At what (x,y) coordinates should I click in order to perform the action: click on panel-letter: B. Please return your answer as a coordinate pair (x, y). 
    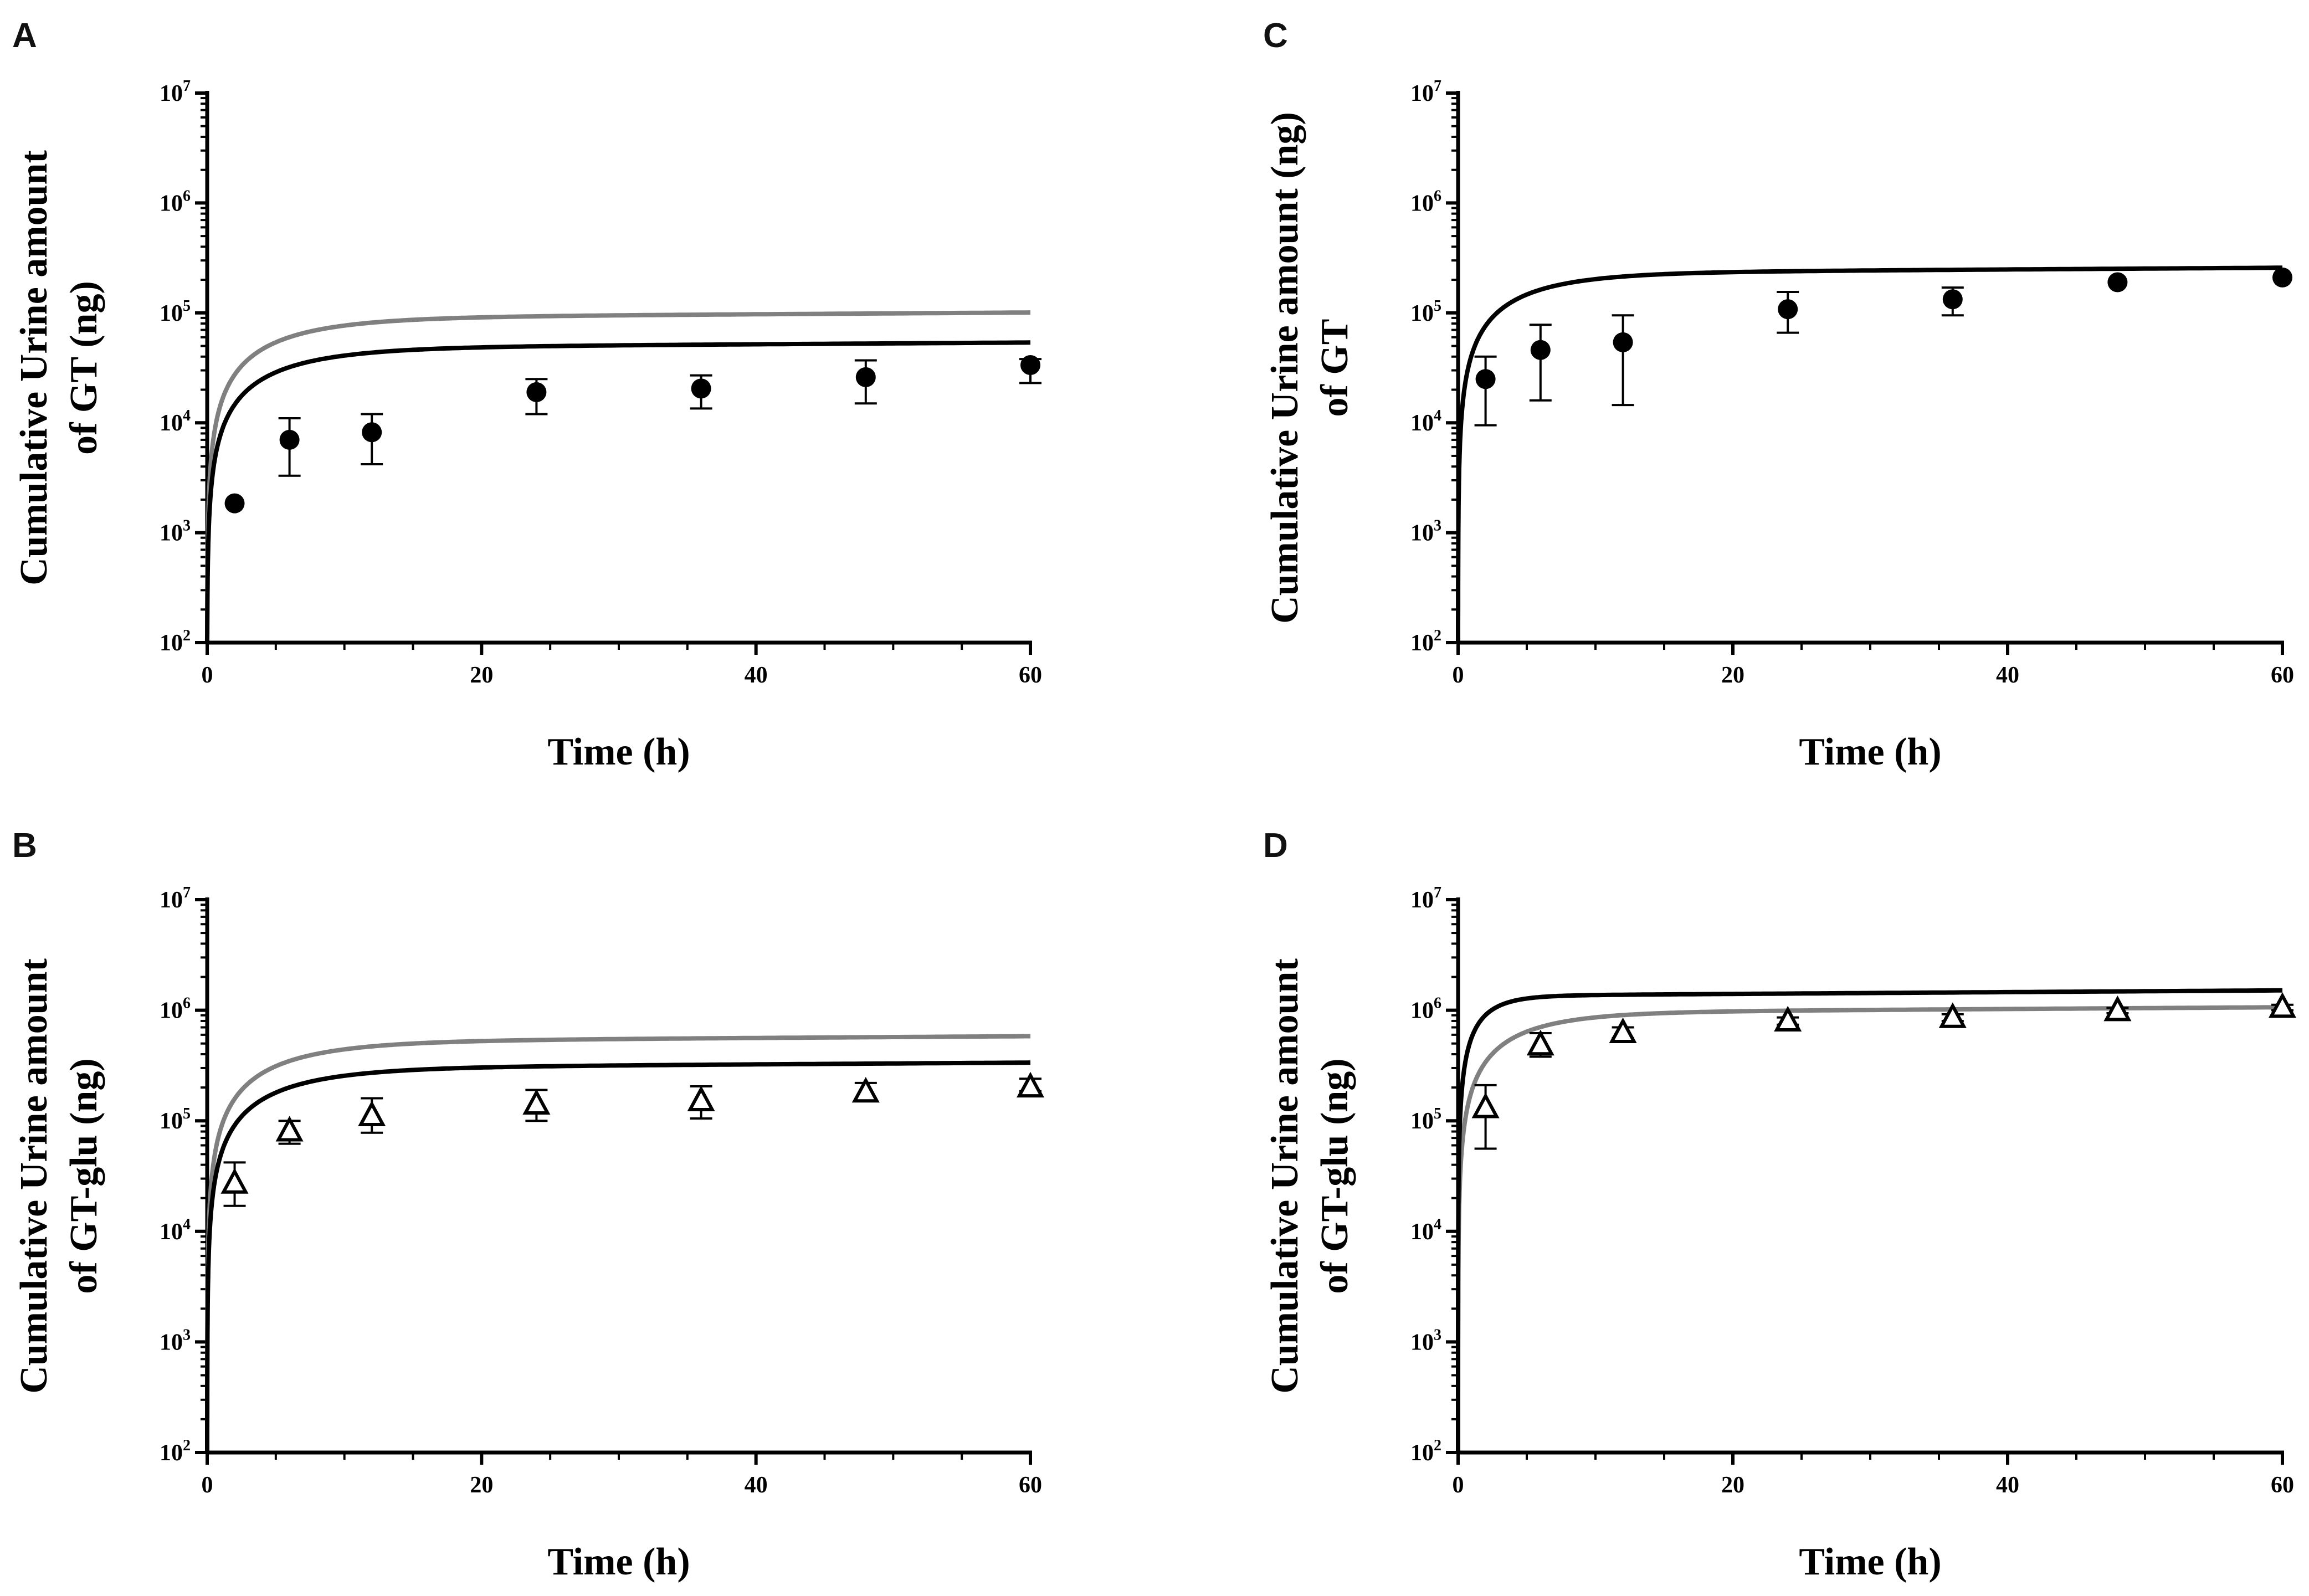
    Looking at the image, I should click on (25, 846).